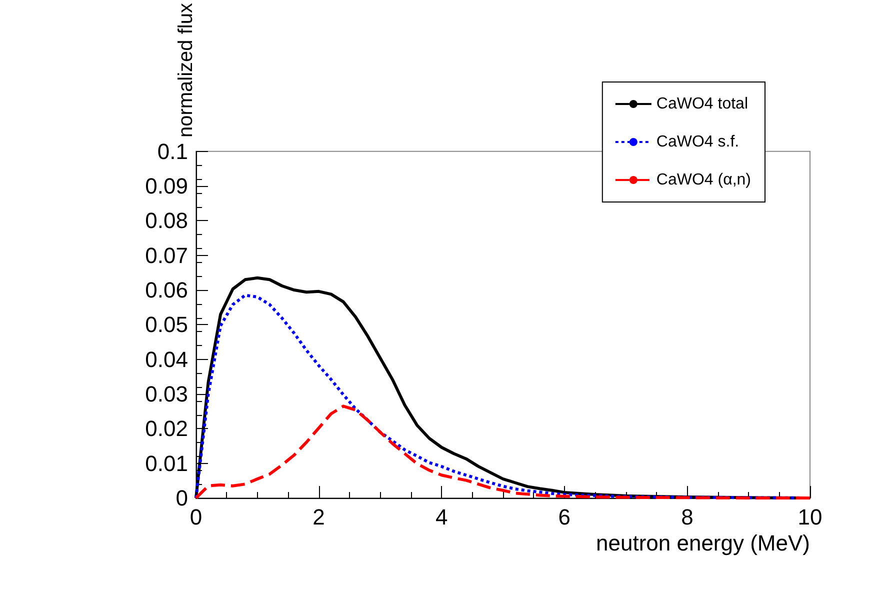 This screenshot has width=890, height=595. What do you see at coordinates (166, 221) in the screenshot?
I see `y-tick-label: 0.08` at bounding box center [166, 221].